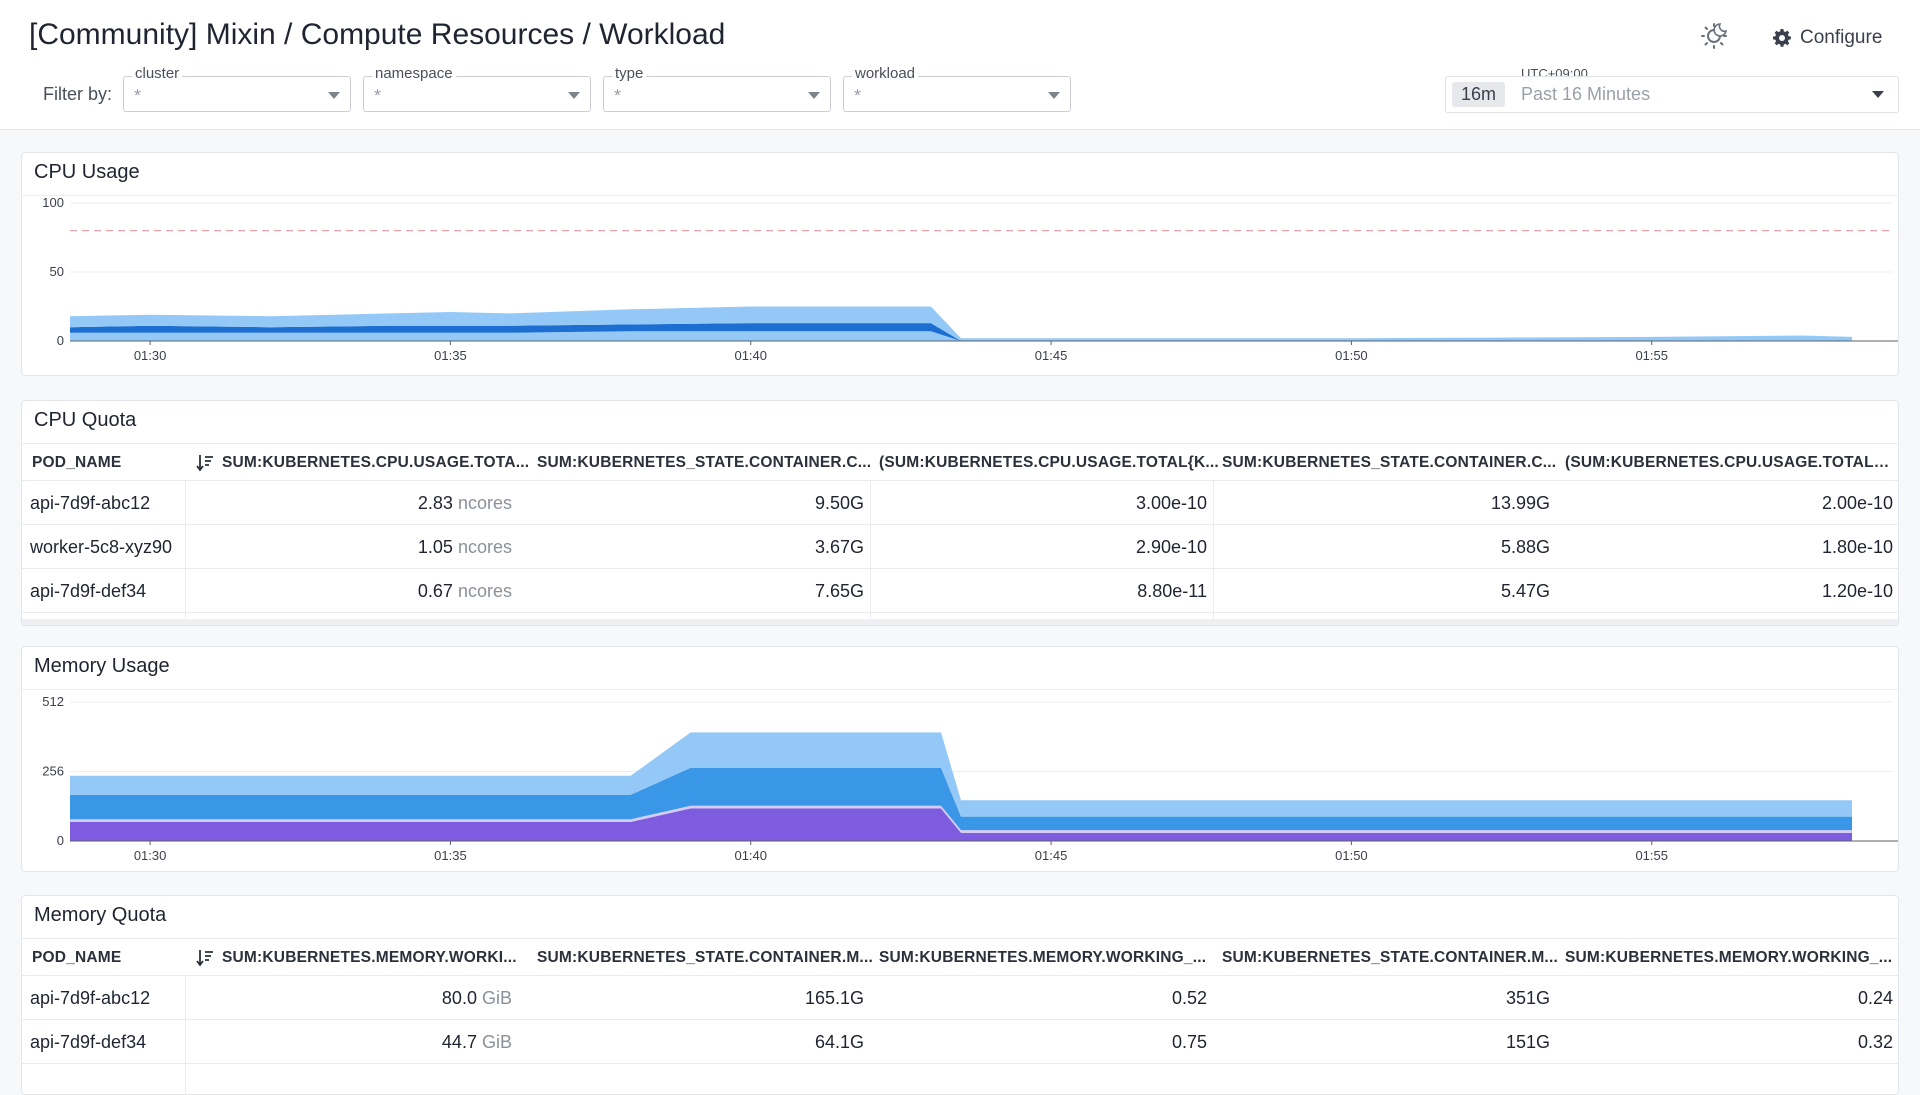 This screenshot has width=1920, height=1095. What do you see at coordinates (1525, 547) in the screenshot?
I see `cell-value: 5.88G` at bounding box center [1525, 547].